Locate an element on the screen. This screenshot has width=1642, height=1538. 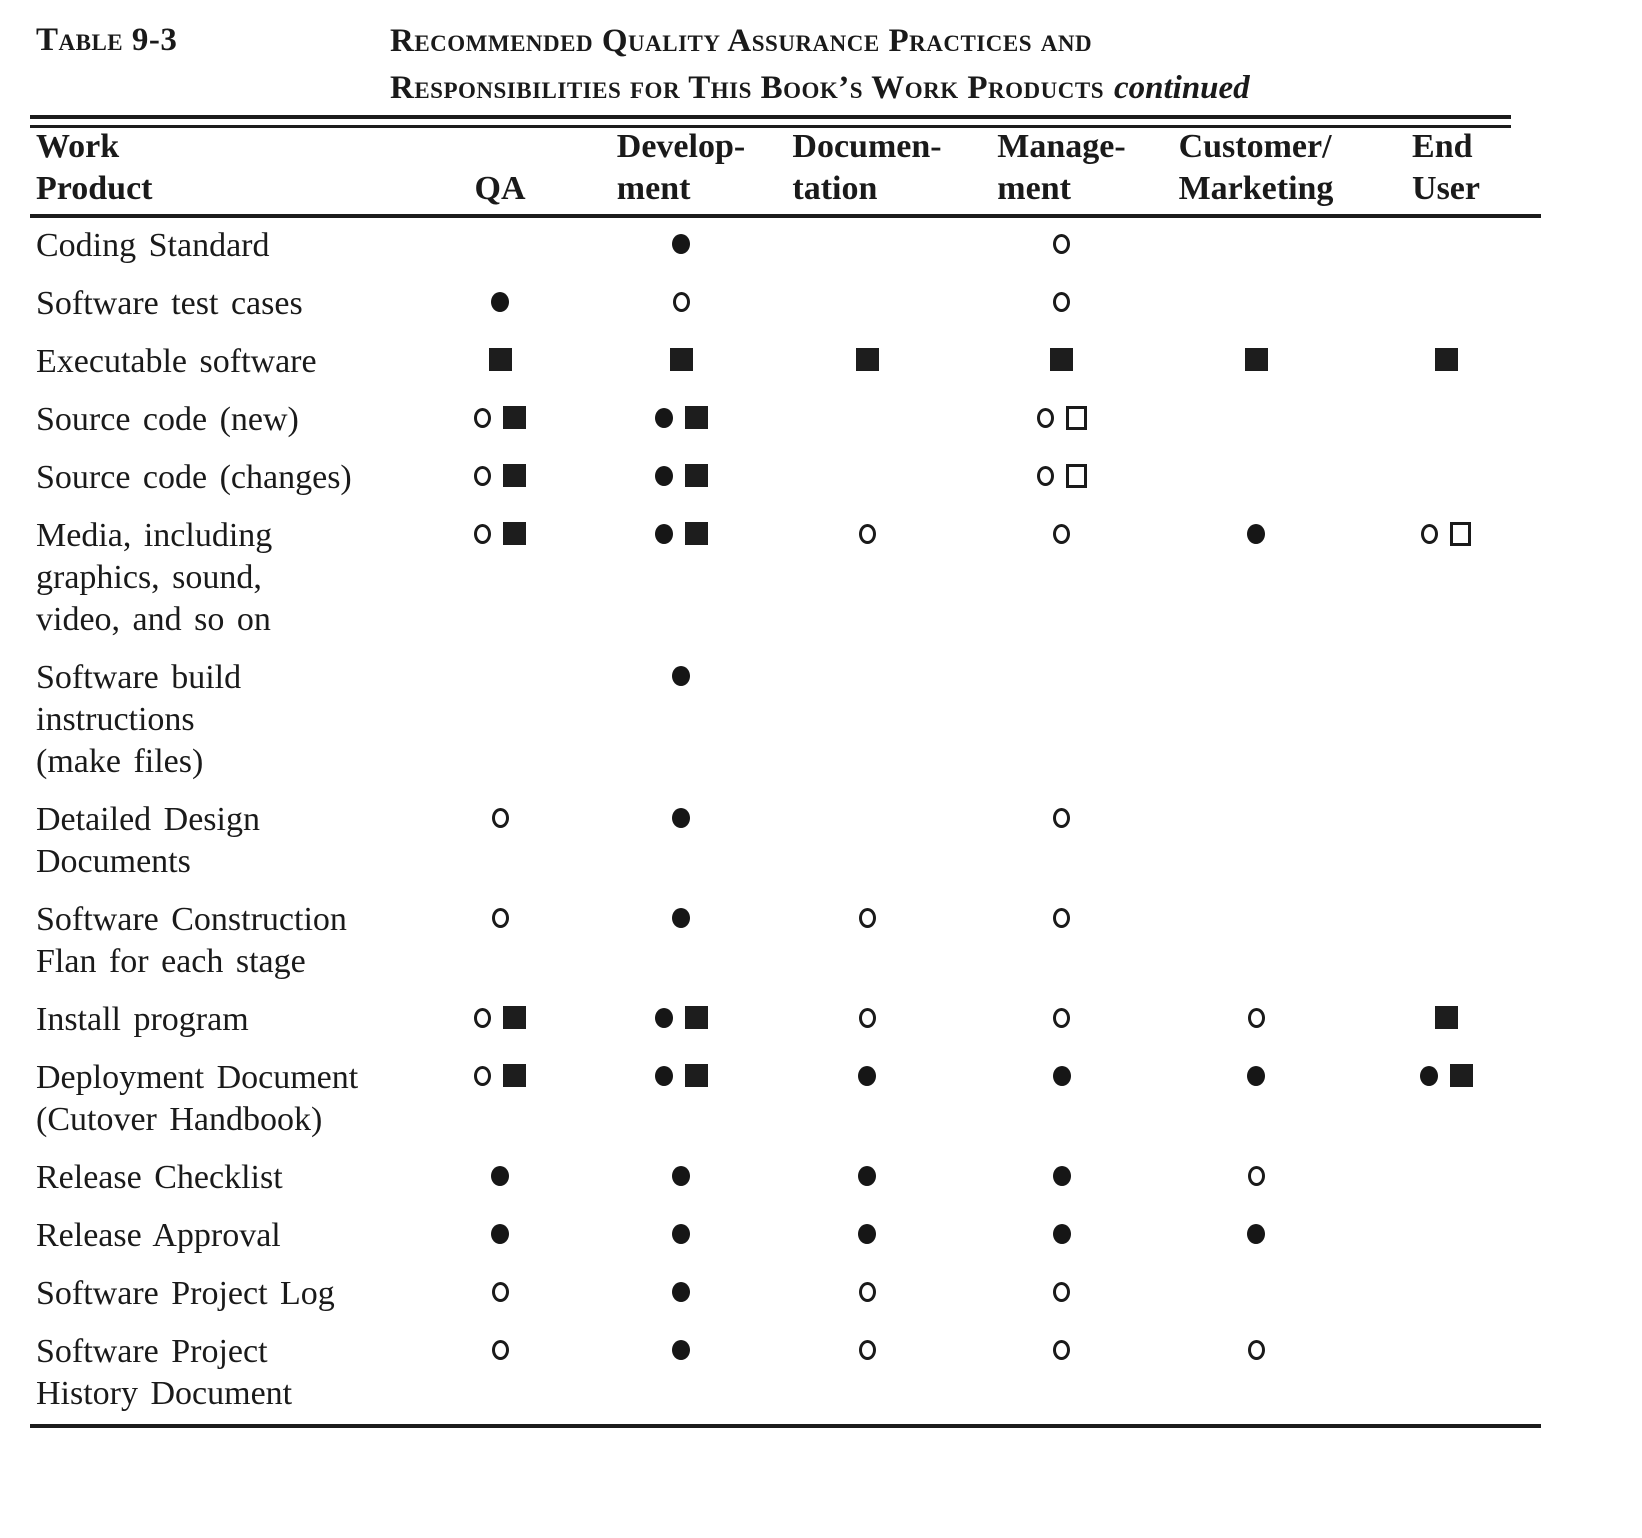
table-row: Coding Standard is located at coordinates (785, 246).